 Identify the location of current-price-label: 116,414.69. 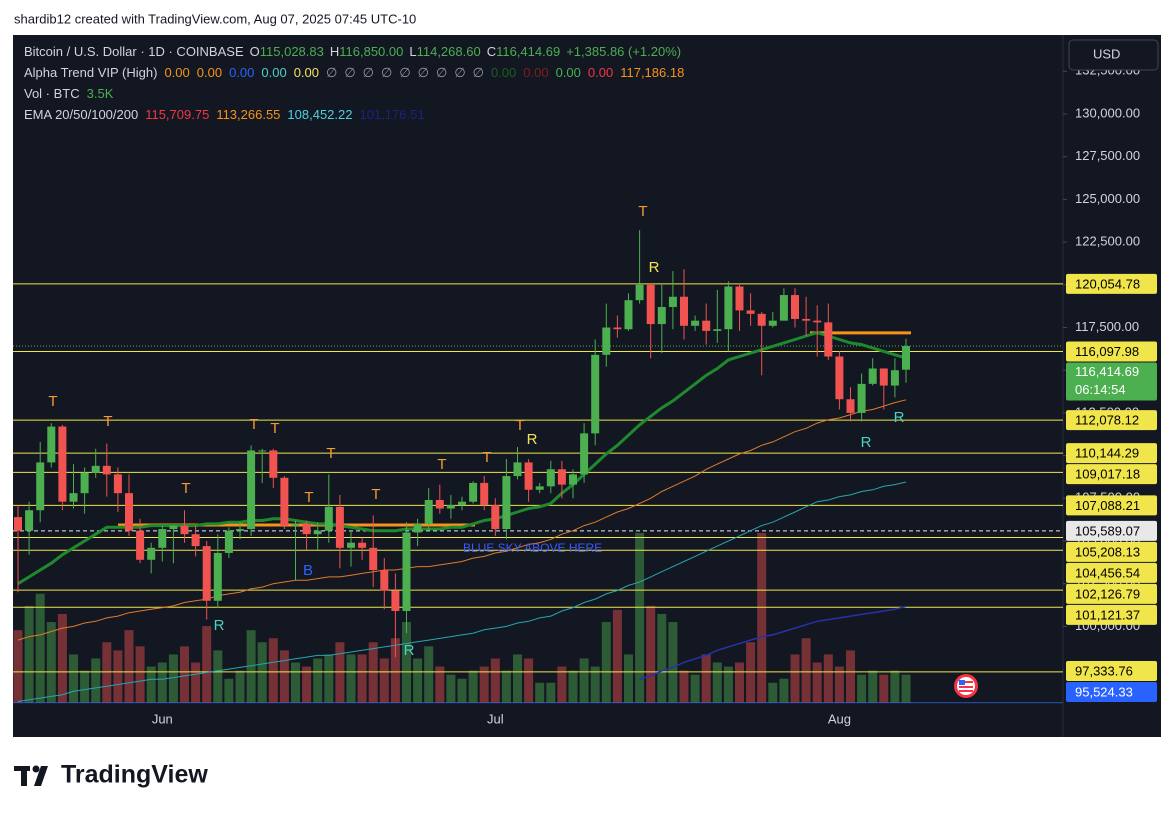
(1107, 371).